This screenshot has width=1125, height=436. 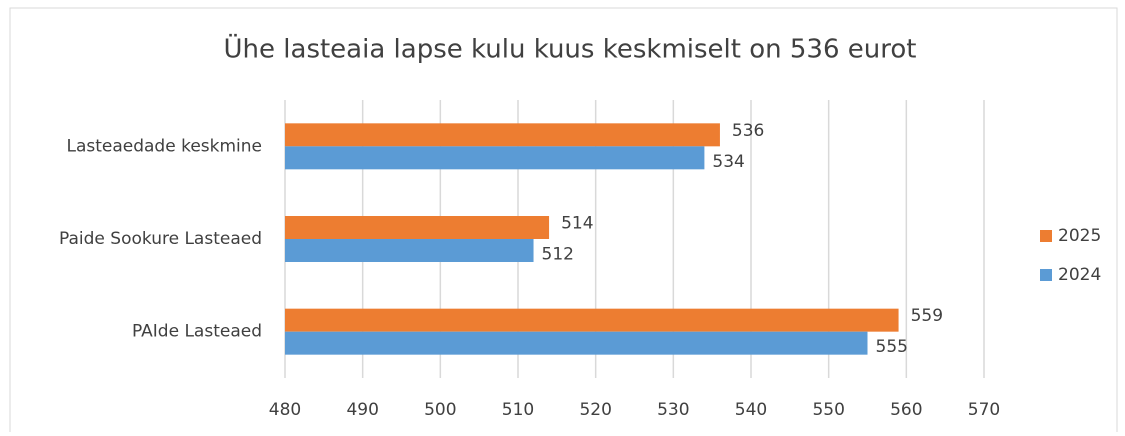 What do you see at coordinates (577, 224) in the screenshot?
I see `data-label: 514` at bounding box center [577, 224].